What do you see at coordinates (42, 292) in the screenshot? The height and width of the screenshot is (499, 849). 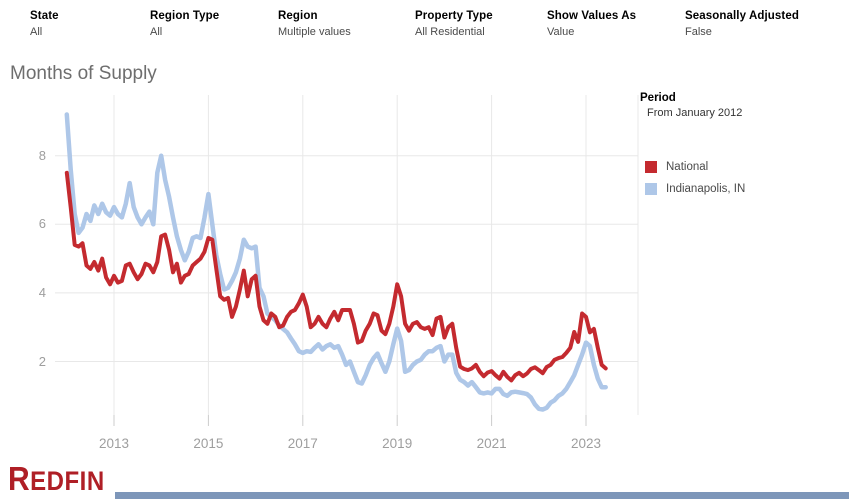 I see `y-axis-label: 4` at bounding box center [42, 292].